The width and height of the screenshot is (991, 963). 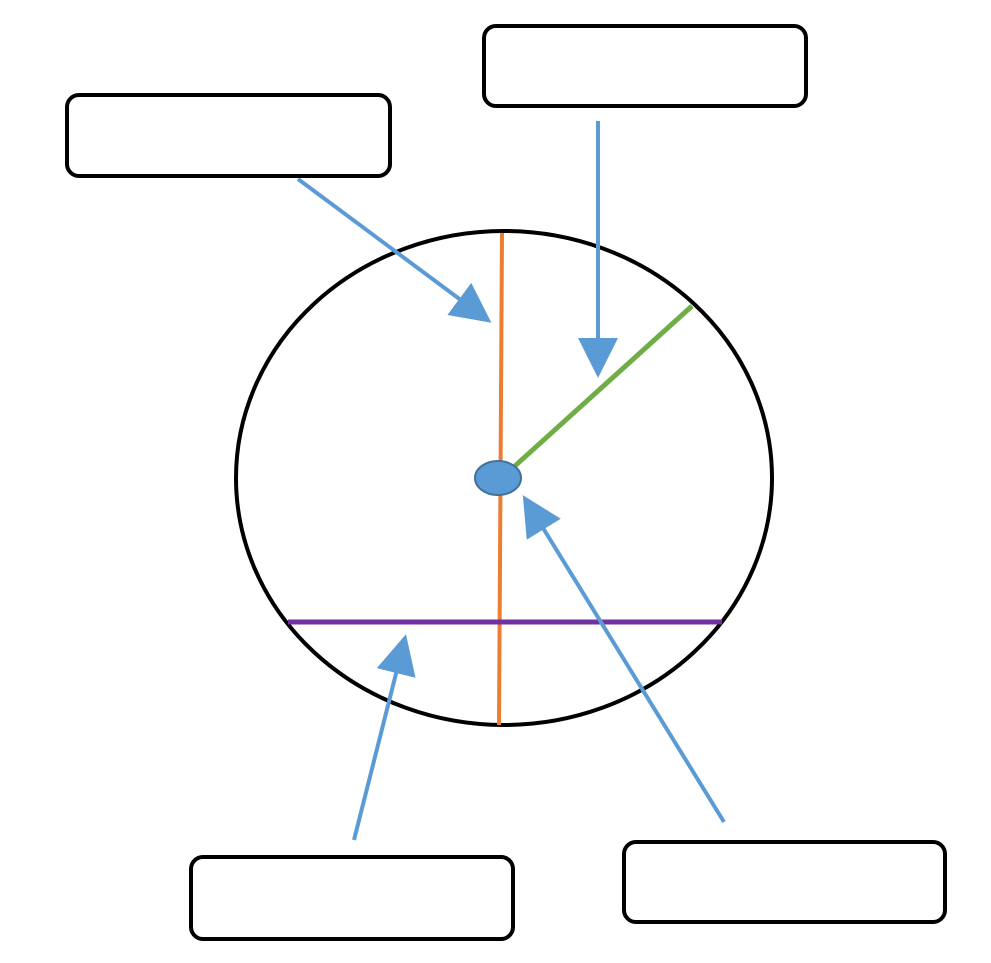 I want to click on label-box-bottom-right, so click(x=784, y=882).